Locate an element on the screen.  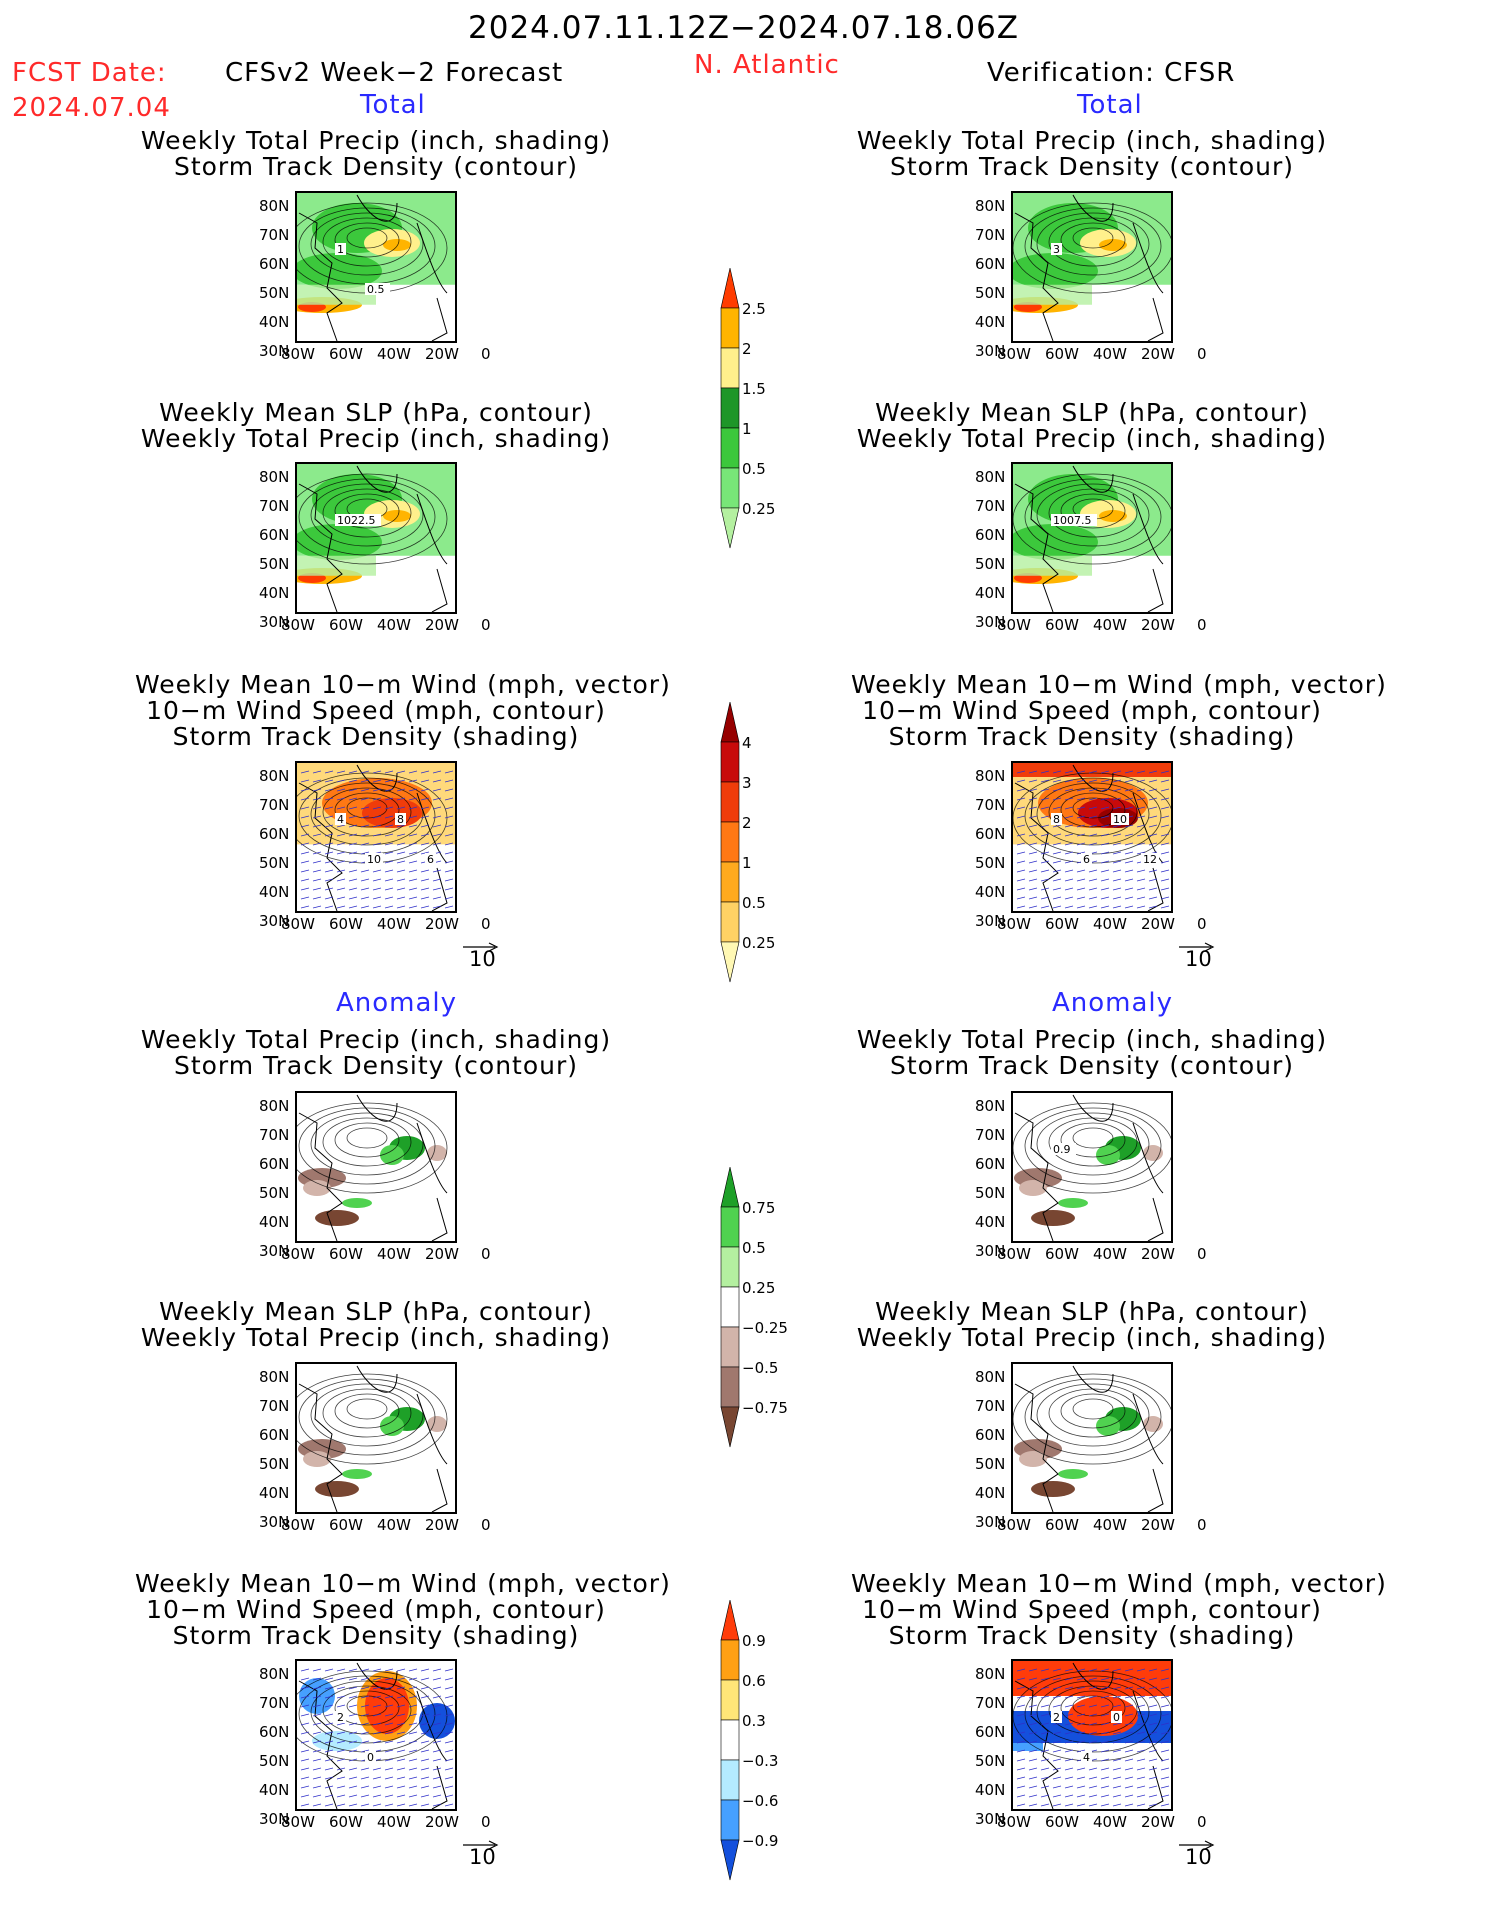
ver-anom-wind-storm-lat-label: 80N is located at coordinates (990, 1674).